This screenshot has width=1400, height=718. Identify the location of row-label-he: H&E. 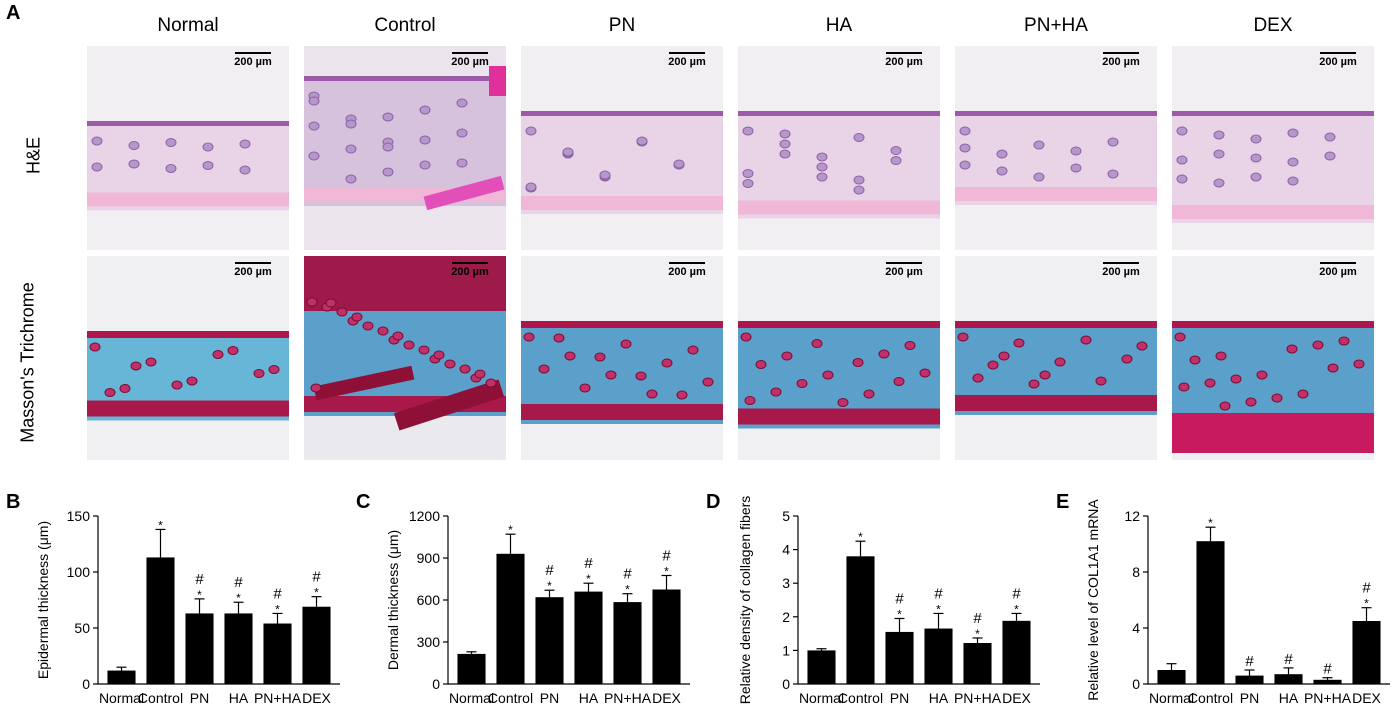
(33, 156).